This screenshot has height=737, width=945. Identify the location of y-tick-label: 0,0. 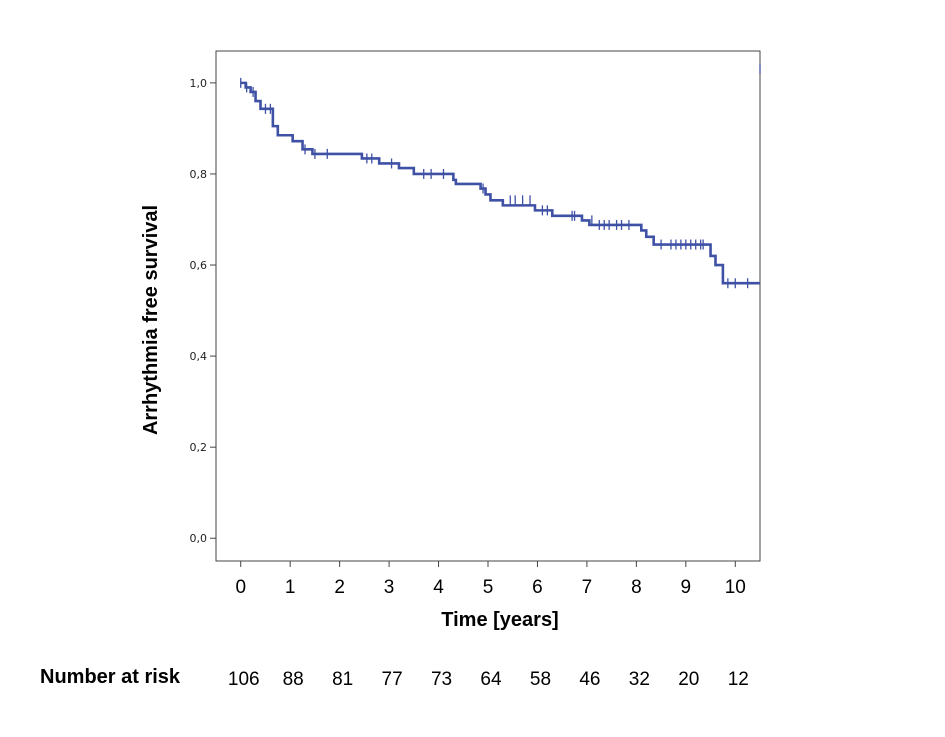
(199, 538).